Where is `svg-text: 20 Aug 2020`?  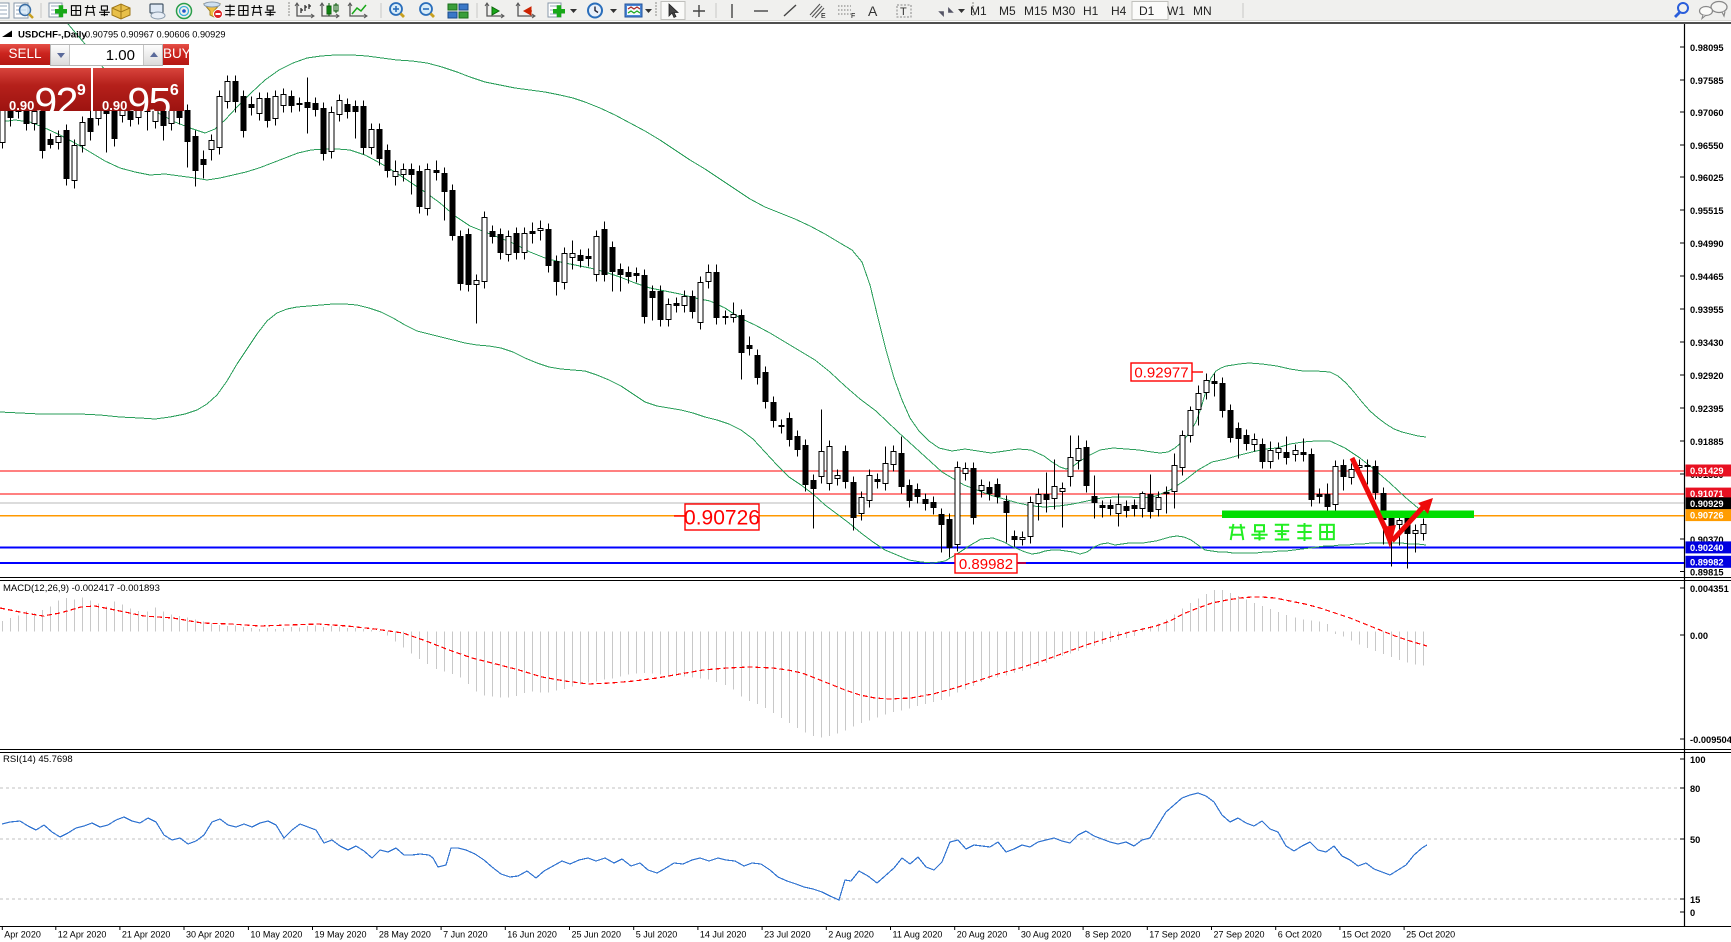
svg-text: 20 Aug 2020 is located at coordinates (982, 935).